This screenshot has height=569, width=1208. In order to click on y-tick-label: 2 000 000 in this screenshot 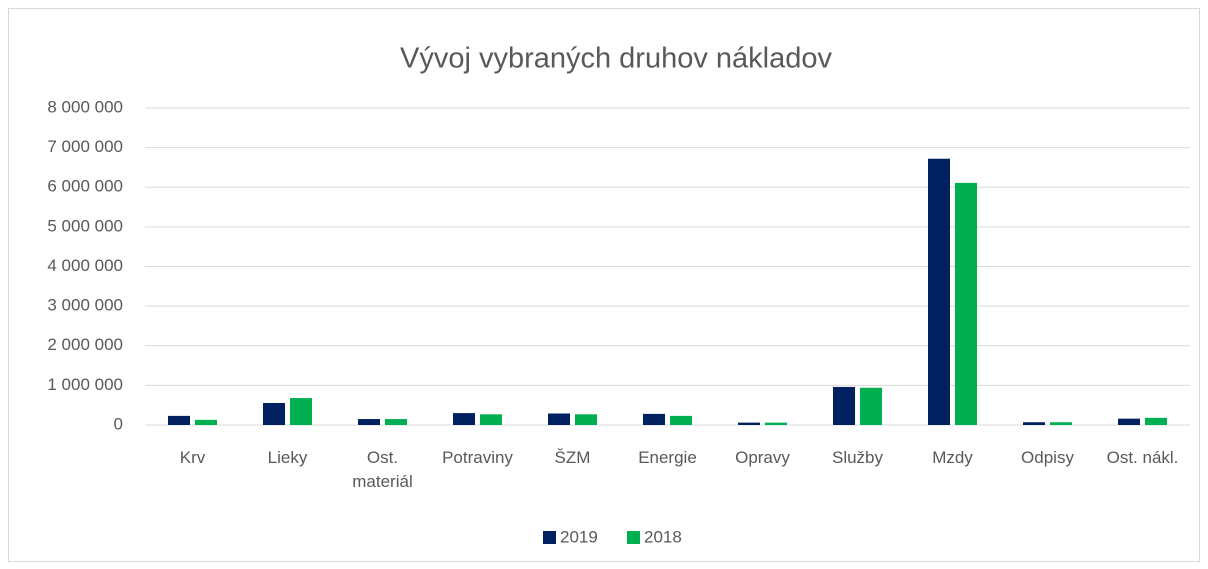, I will do `click(85, 344)`.